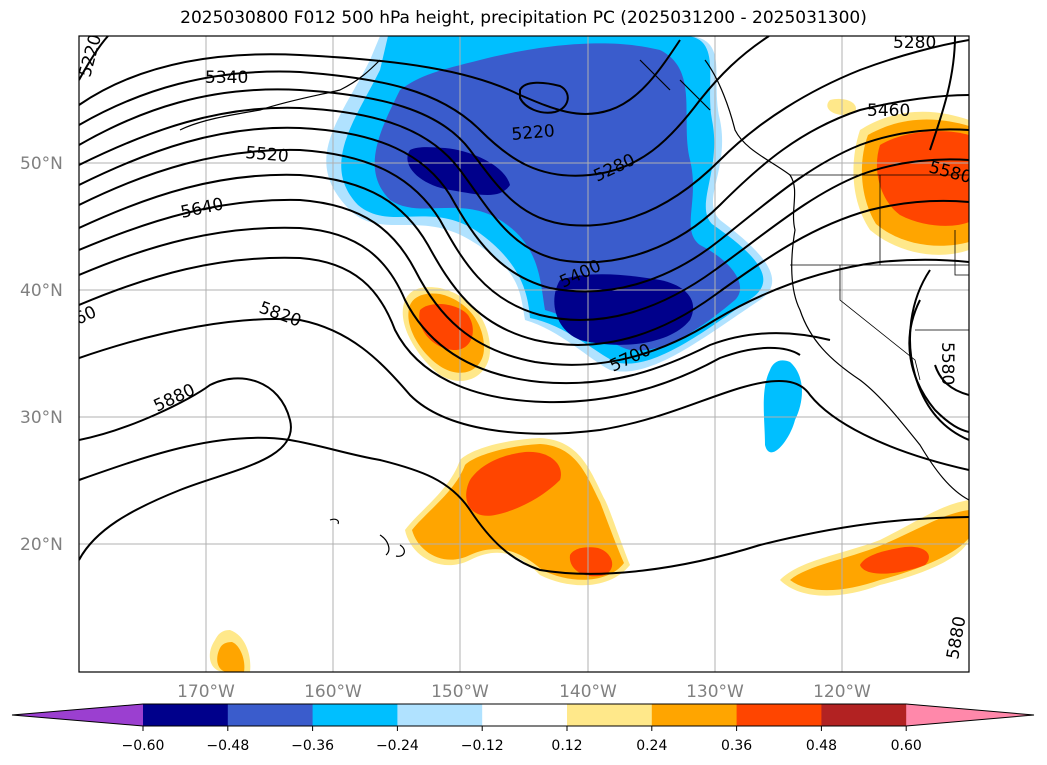 This screenshot has width=1047, height=765. What do you see at coordinates (736, 746) in the screenshot?
I see `colorbar-tick-label: 0.36` at bounding box center [736, 746].